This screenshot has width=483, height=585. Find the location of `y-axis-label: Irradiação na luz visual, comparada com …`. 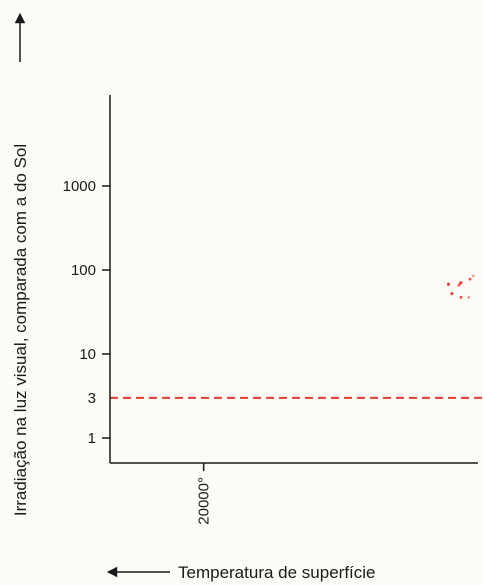

y-axis-label: Irradiação na luz visual, comparada com … is located at coordinates (20, 330).